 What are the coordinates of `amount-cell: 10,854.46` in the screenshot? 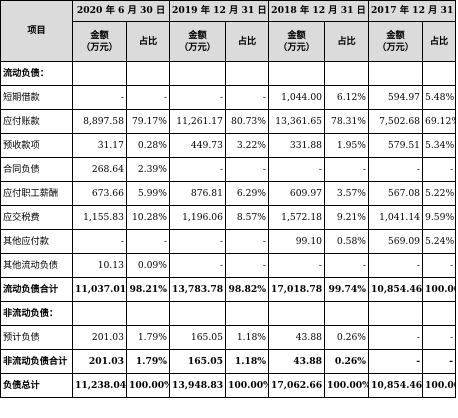 It's located at (396, 289).